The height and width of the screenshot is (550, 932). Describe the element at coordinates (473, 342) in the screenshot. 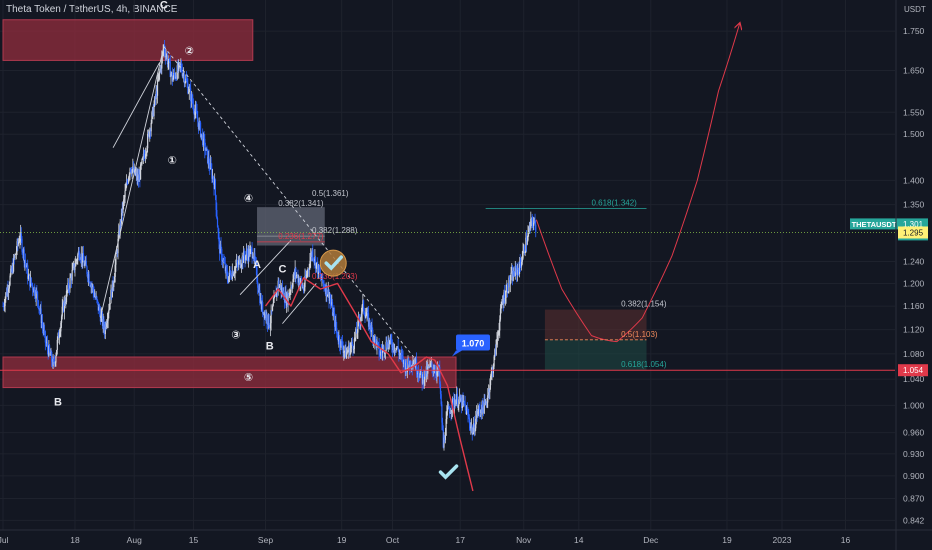

I see `price-callout` at that location.